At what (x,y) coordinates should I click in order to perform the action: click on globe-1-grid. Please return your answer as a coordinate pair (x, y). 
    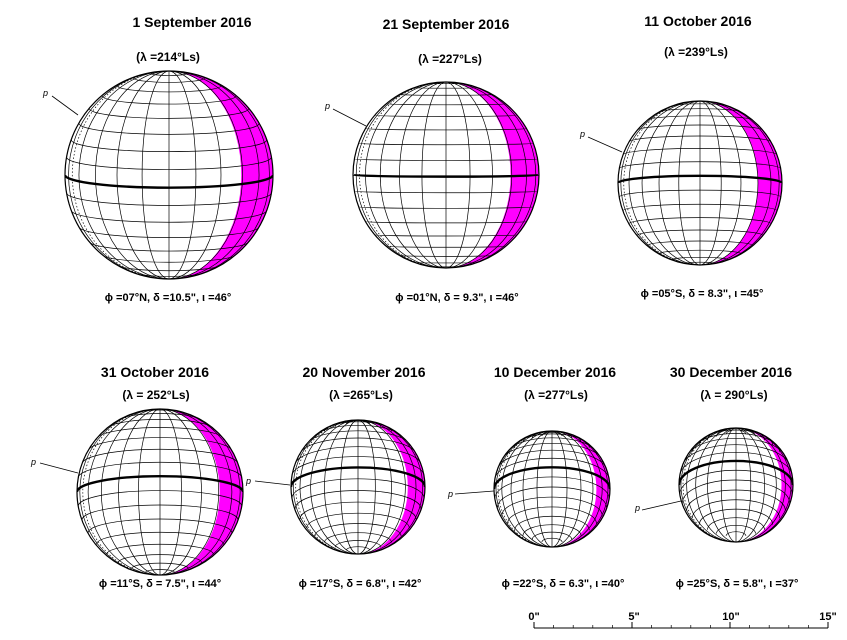
    Looking at the image, I should click on (169, 175).